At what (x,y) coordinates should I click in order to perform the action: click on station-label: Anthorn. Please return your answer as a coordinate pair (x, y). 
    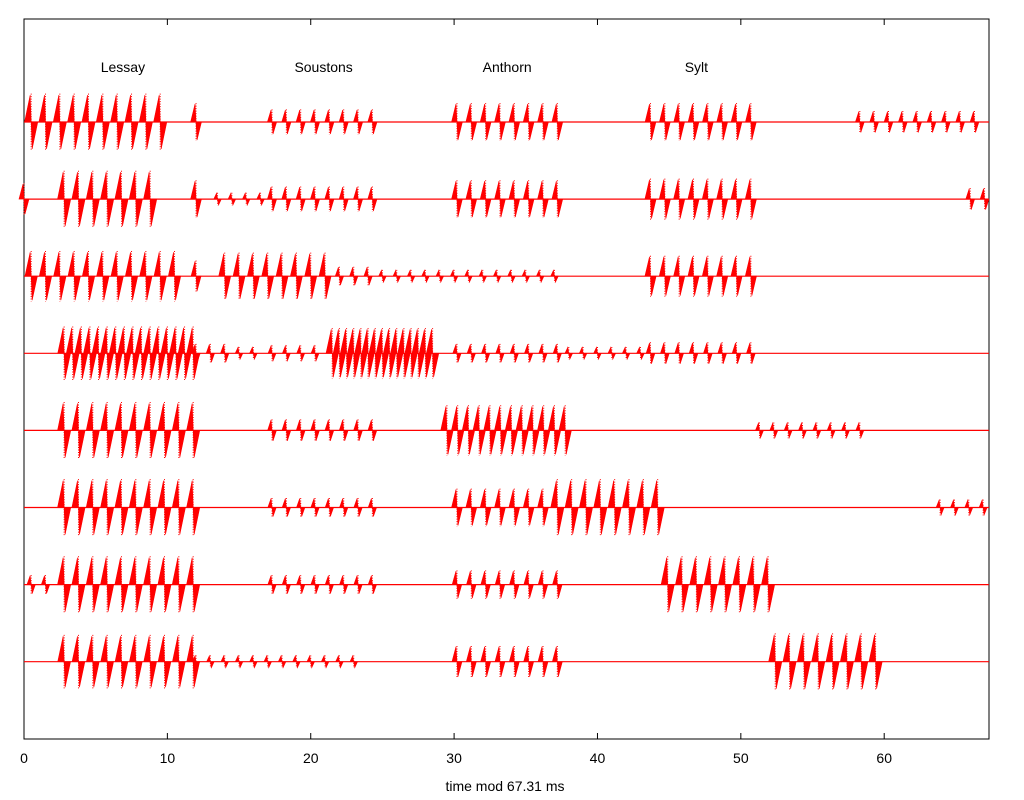
    Looking at the image, I should click on (507, 67).